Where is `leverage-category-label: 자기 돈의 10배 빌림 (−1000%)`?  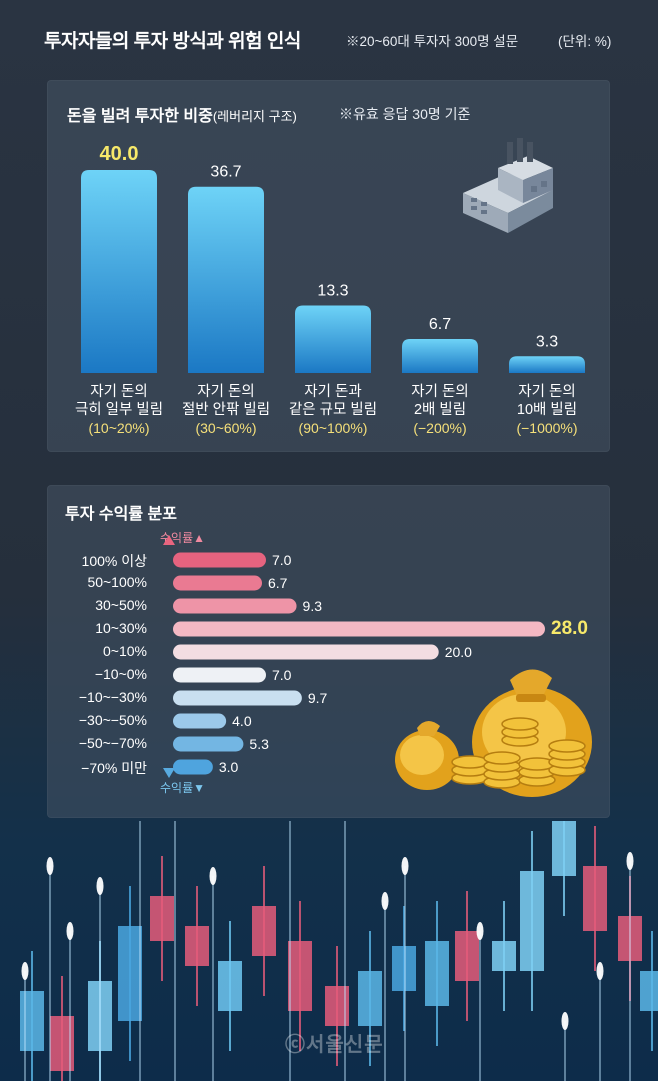
leverage-category-label: 자기 돈의 10배 빌림 (−1000%) is located at coordinates (547, 410).